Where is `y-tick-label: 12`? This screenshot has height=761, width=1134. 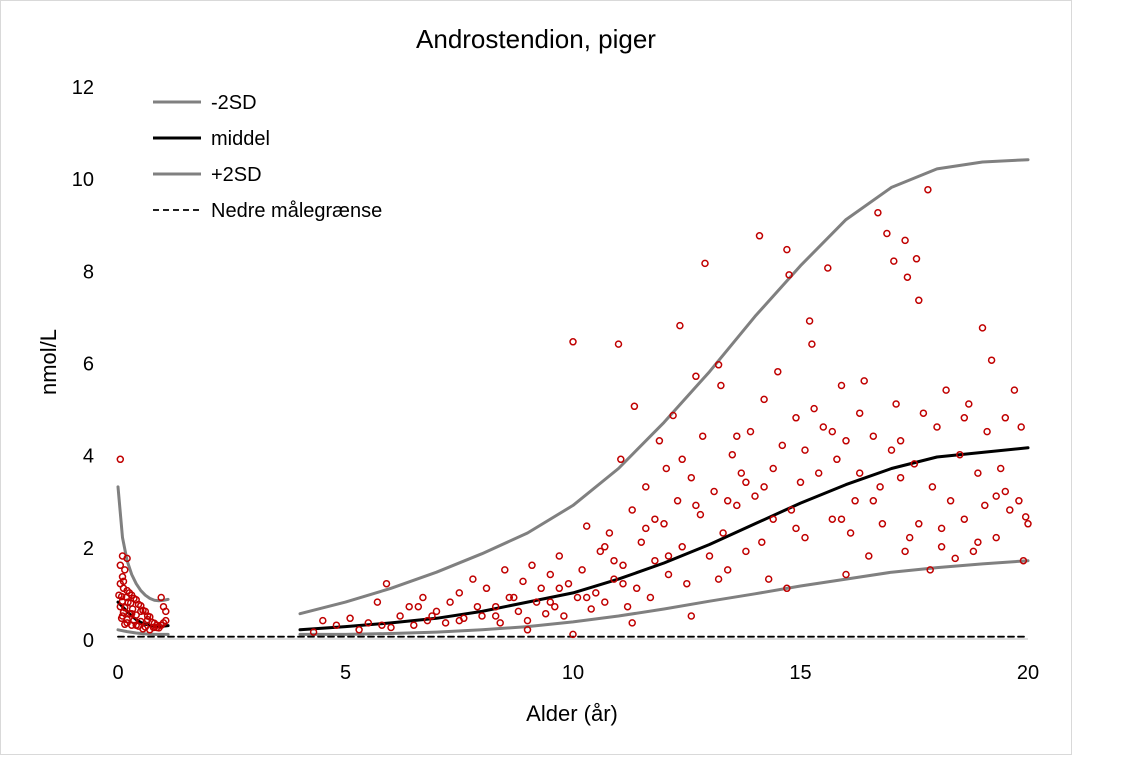 y-tick-label: 12 is located at coordinates (83, 88).